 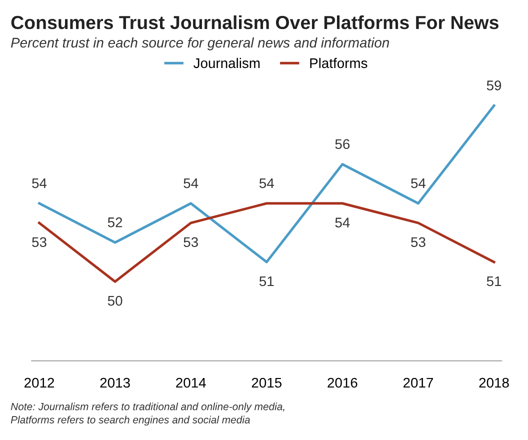 I want to click on chart-subtitle: Percent trust in each source for general news and information, so click(x=199, y=43).